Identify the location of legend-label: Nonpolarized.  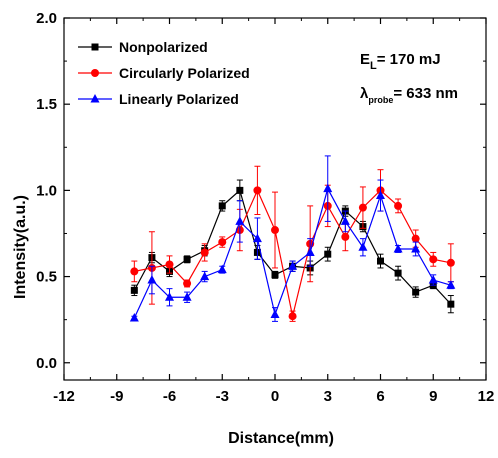
(163, 47).